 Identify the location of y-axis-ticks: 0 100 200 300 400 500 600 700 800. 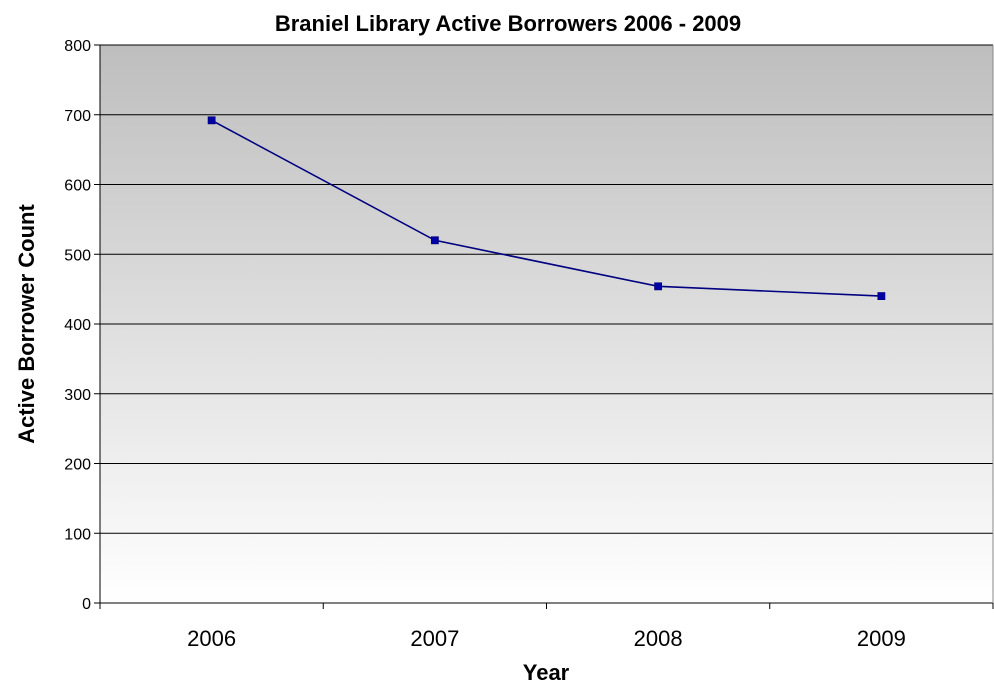
(82, 325).